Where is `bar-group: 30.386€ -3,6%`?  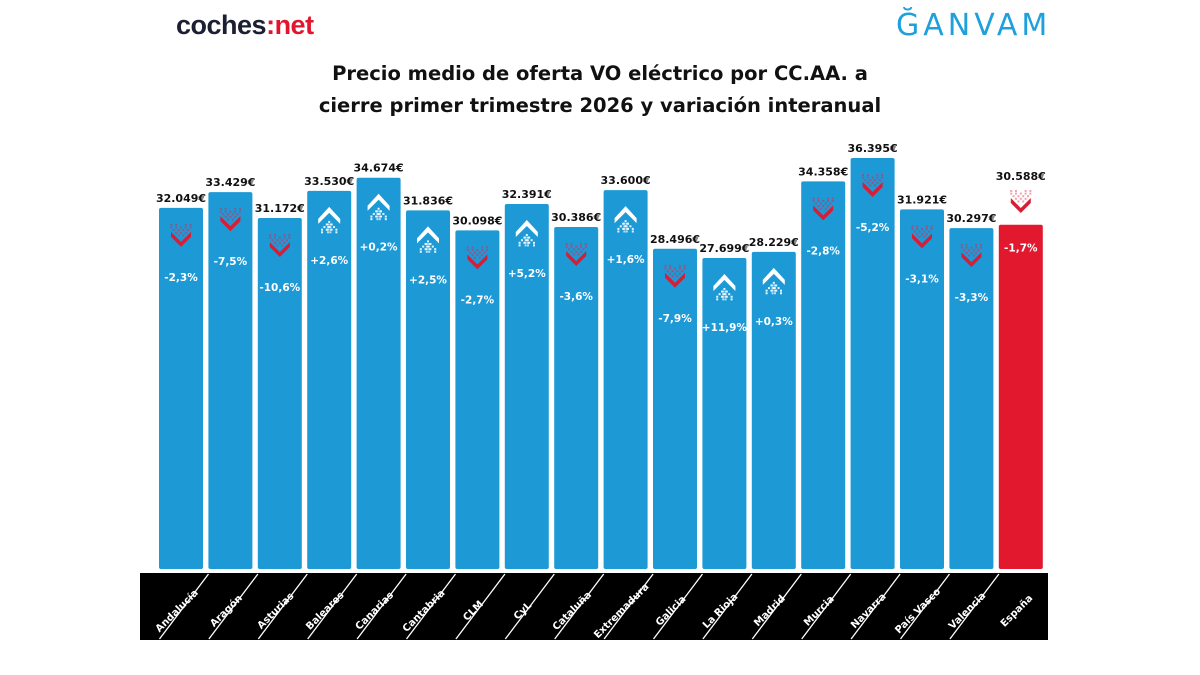
bar-group: 30.386€ -3,6% is located at coordinates (576, 390).